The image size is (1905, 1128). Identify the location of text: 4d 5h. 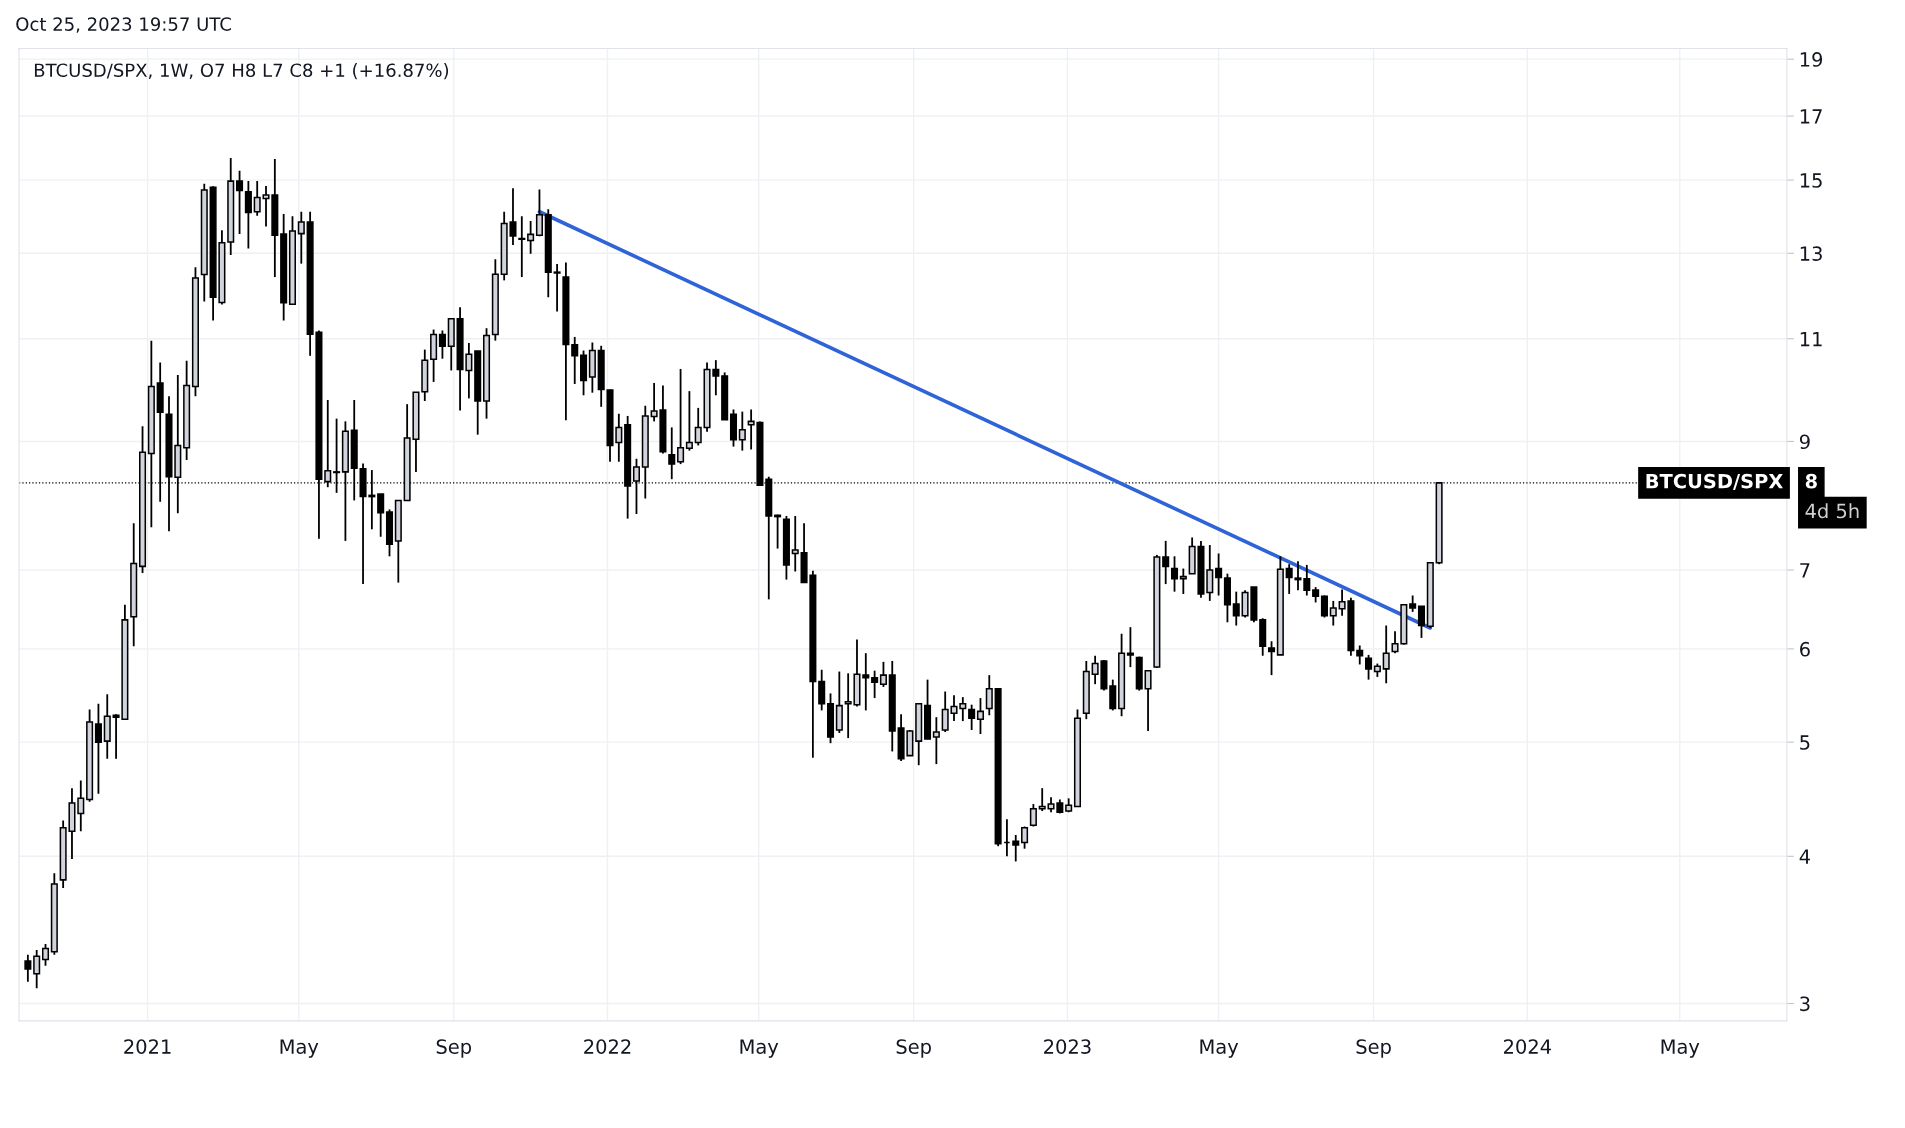
(1832, 511).